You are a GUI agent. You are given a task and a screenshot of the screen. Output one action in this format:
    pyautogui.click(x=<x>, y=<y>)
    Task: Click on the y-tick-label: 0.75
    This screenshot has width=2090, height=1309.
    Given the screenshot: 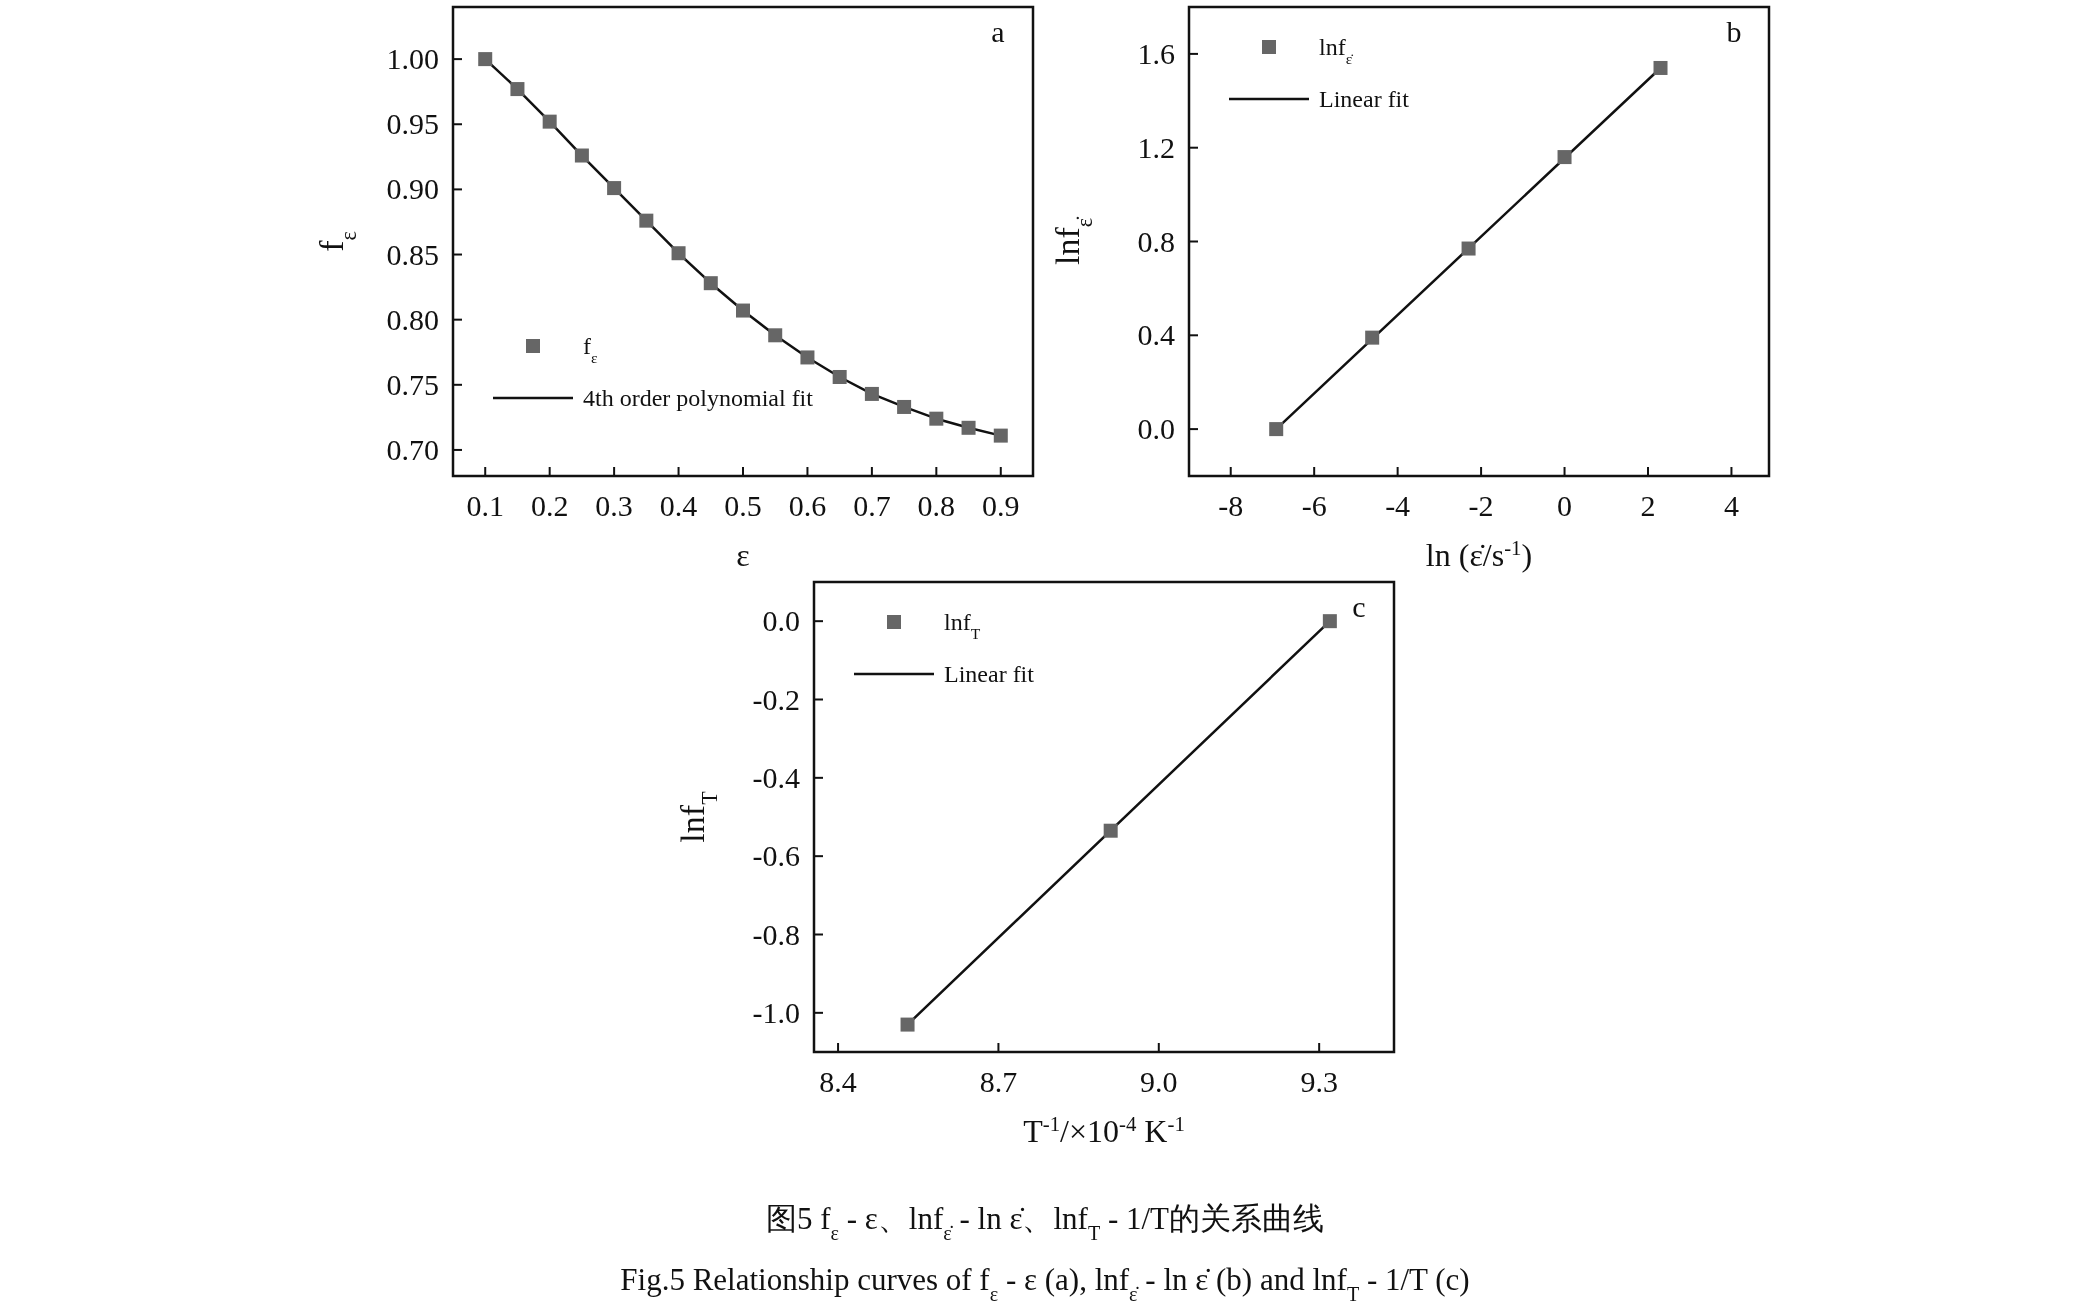 What is the action you would take?
    pyautogui.click(x=412, y=384)
    